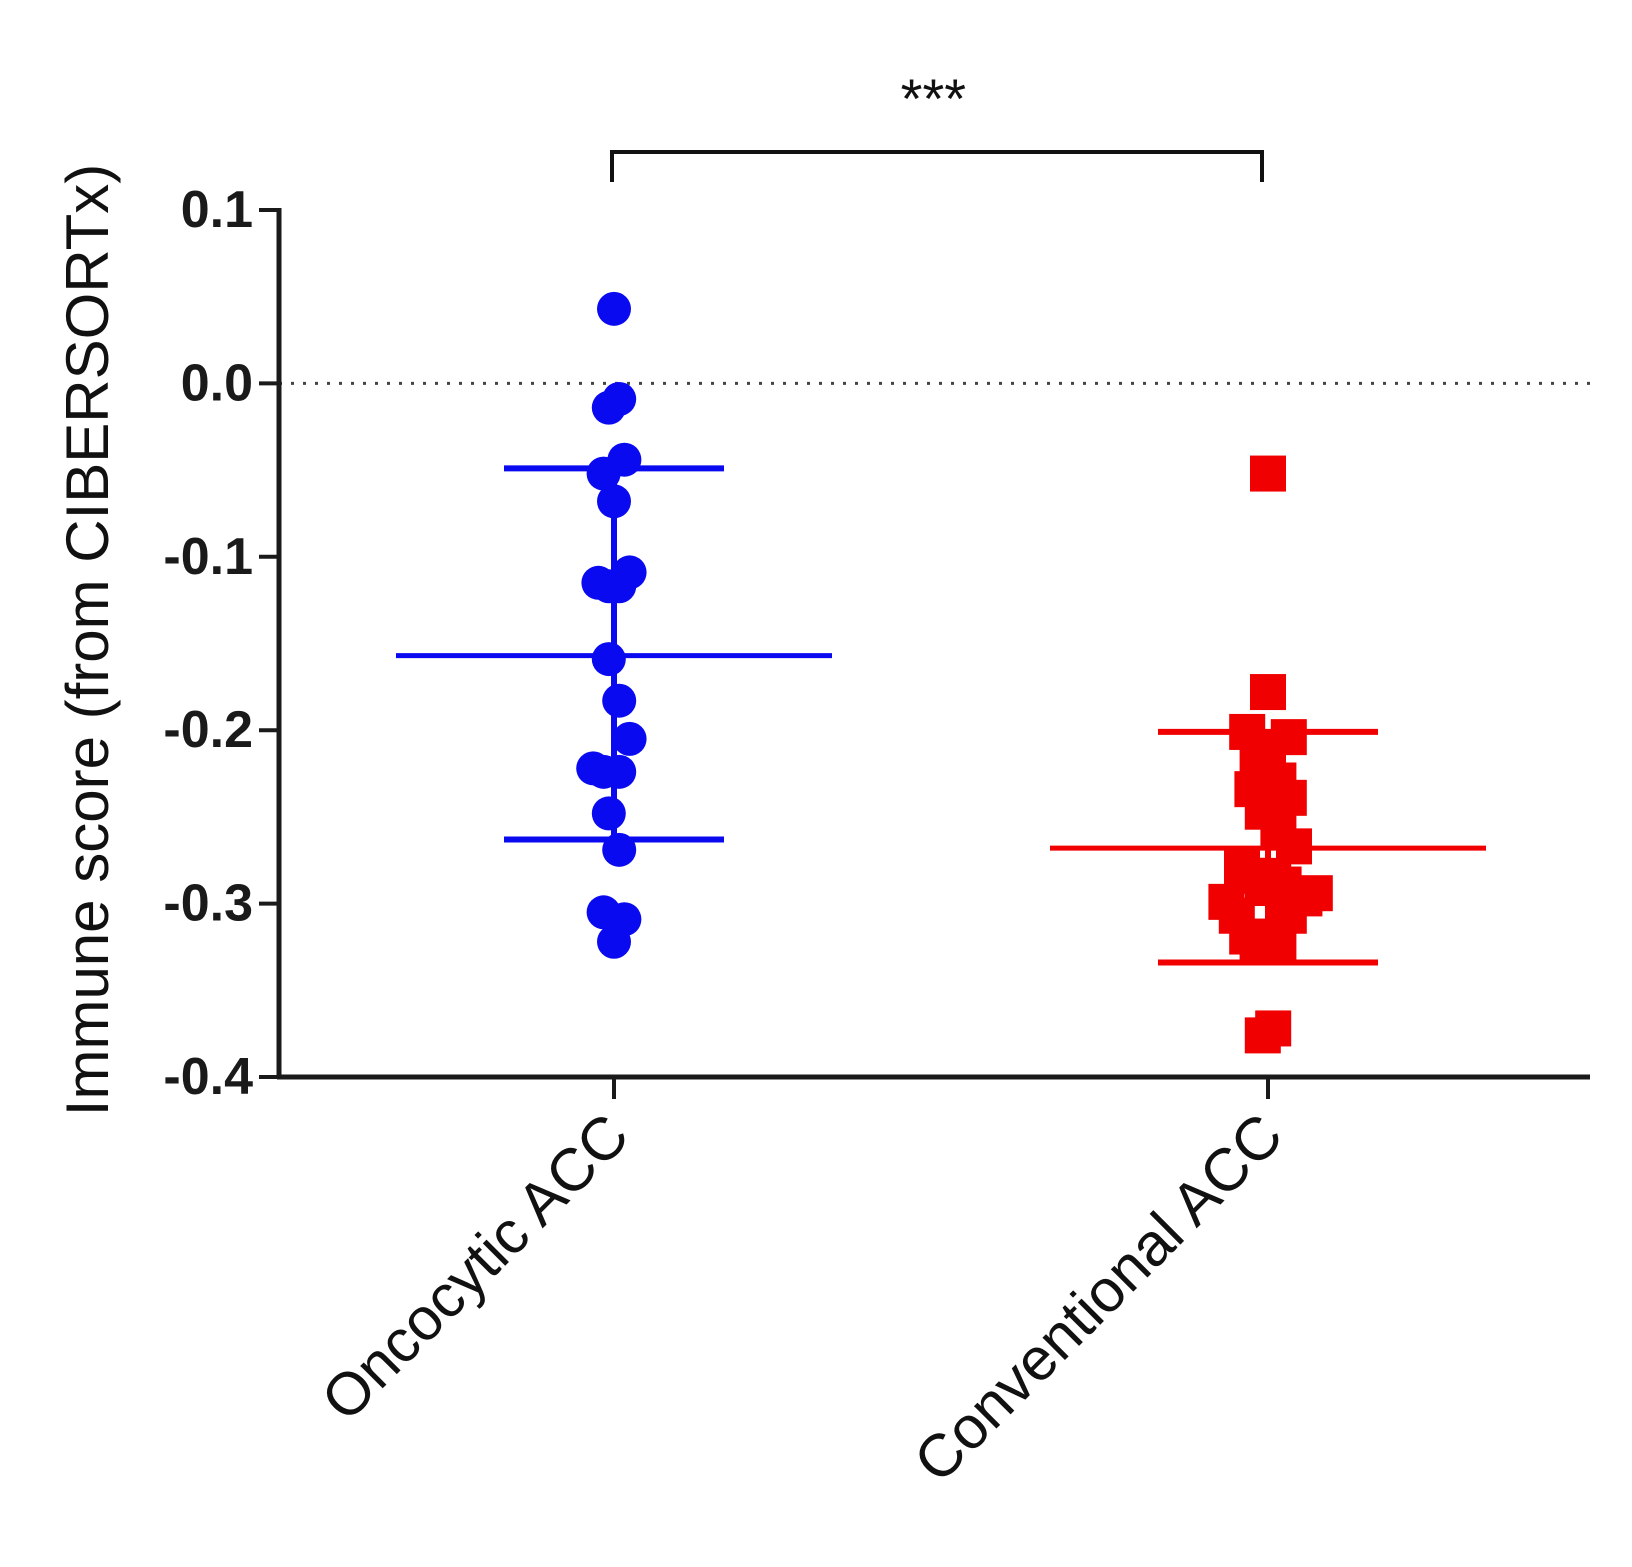 This screenshot has height=1567, width=1632. I want to click on y-tick-label: 0.1, so click(217, 210).